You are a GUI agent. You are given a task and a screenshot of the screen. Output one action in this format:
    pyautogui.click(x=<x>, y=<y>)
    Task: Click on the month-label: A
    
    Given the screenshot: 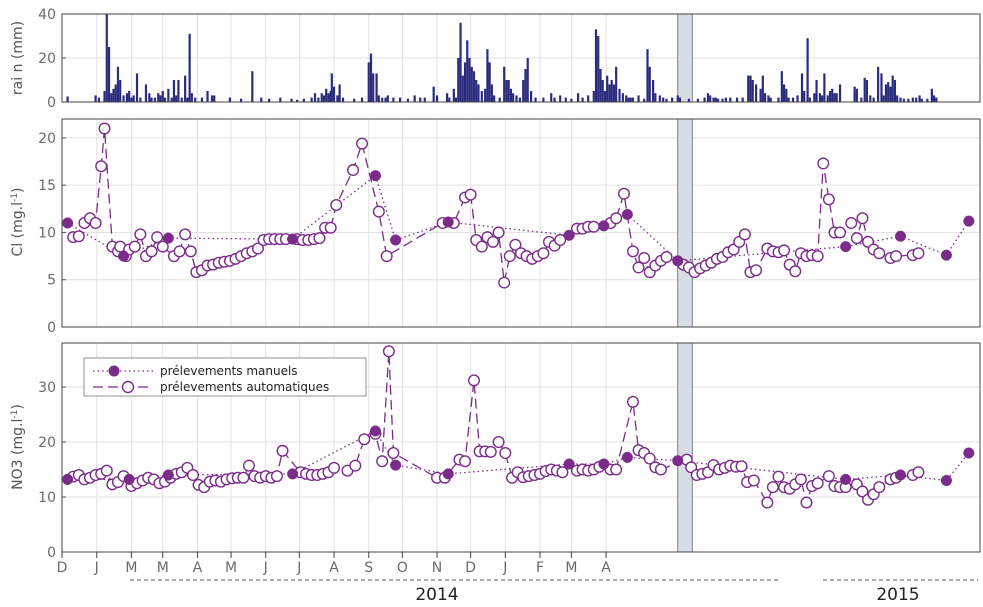 What is the action you would take?
    pyautogui.click(x=198, y=568)
    